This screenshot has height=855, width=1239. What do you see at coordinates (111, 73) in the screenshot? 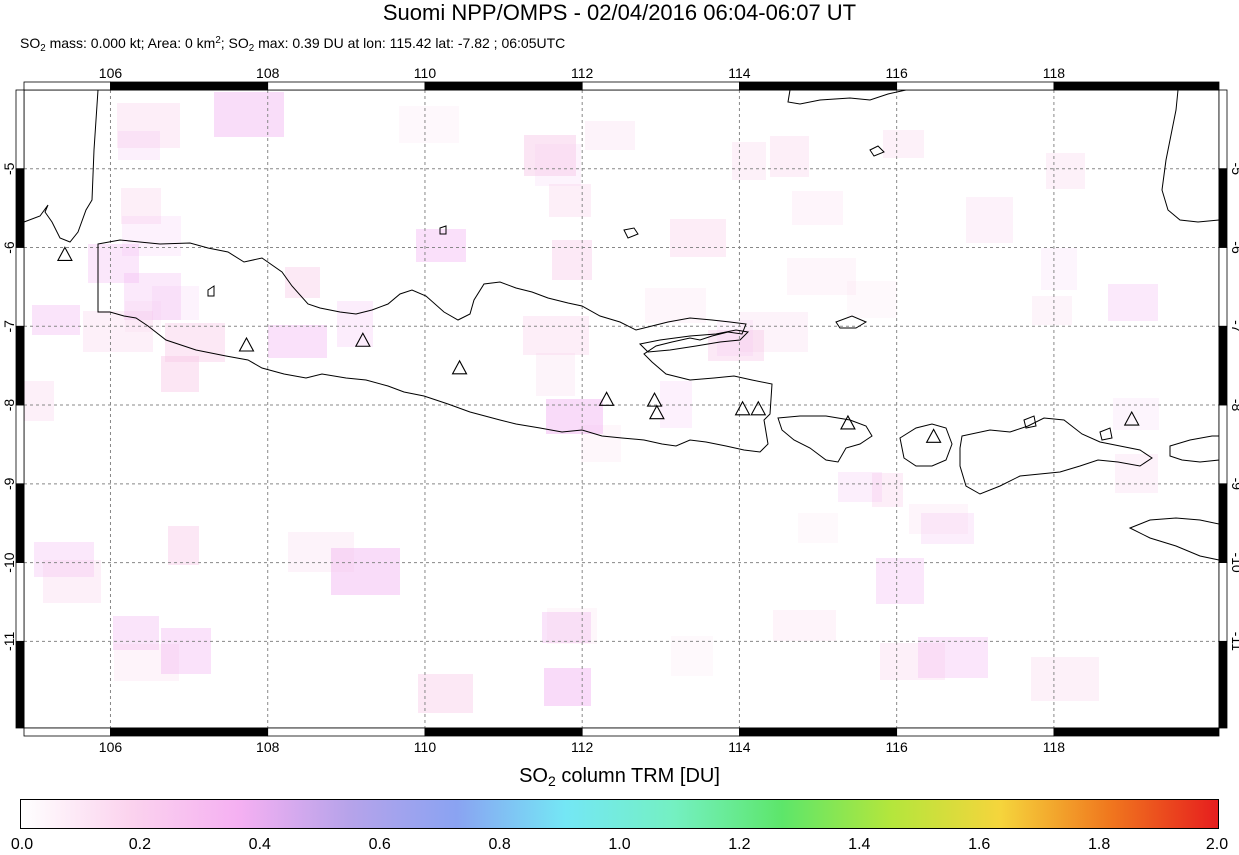
I see `lon-label-top: 106` at bounding box center [111, 73].